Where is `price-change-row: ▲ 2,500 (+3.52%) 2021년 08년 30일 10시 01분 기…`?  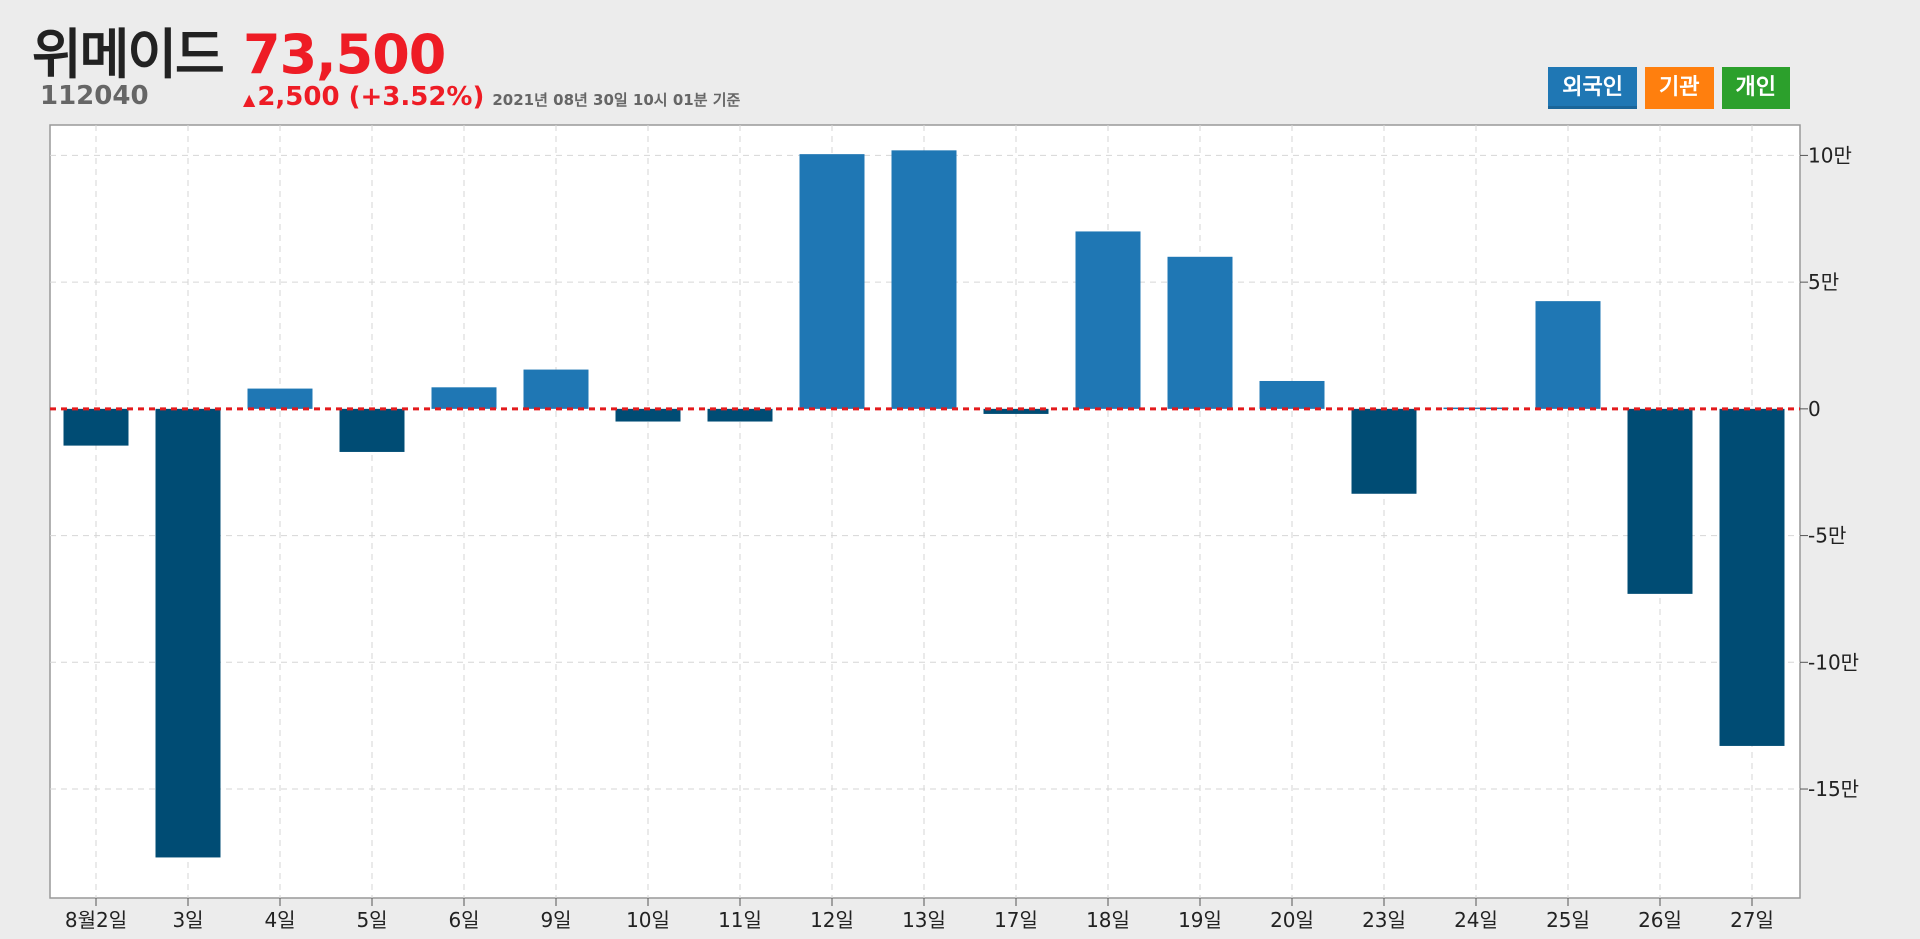
price-change-row: ▲ 2,500 (+3.52%) 2021년 08년 30일 10시 01분 기… is located at coordinates (491, 98).